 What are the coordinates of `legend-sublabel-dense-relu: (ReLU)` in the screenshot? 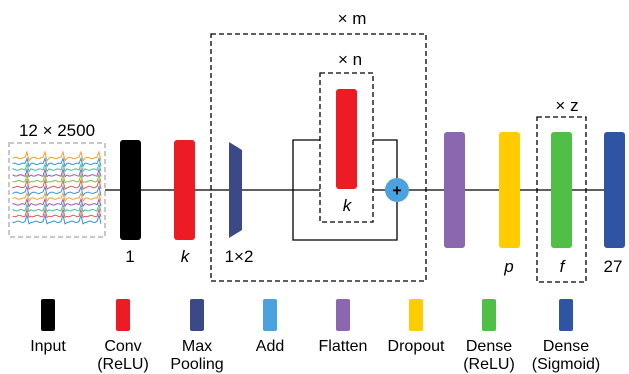 It's located at (489, 364).